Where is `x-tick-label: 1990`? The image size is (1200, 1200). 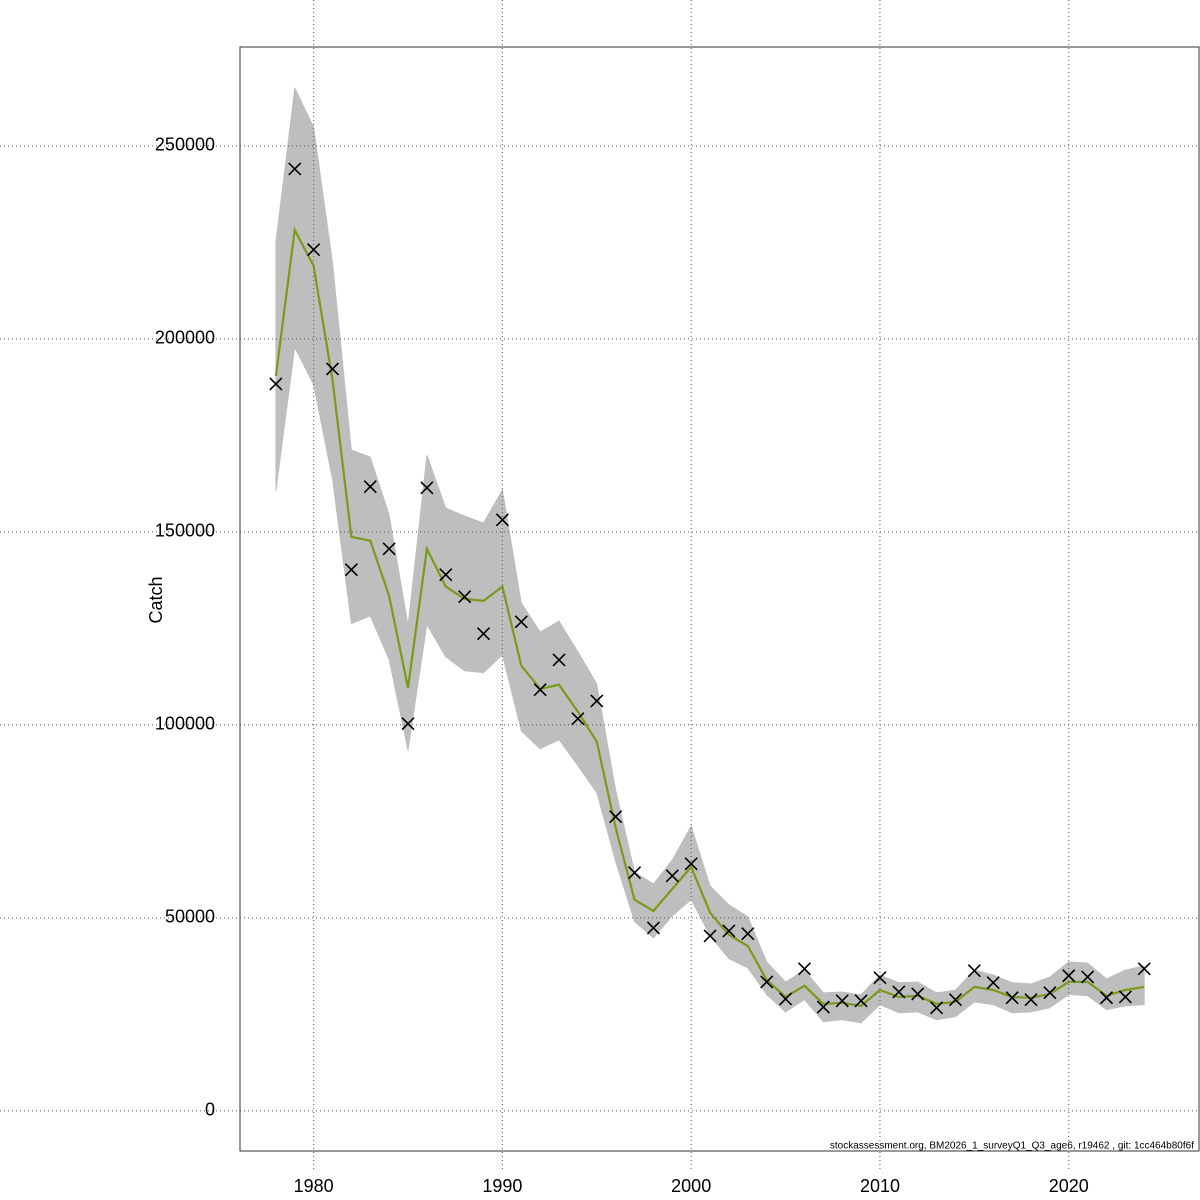
x-tick-label: 1990 is located at coordinates (502, 1186).